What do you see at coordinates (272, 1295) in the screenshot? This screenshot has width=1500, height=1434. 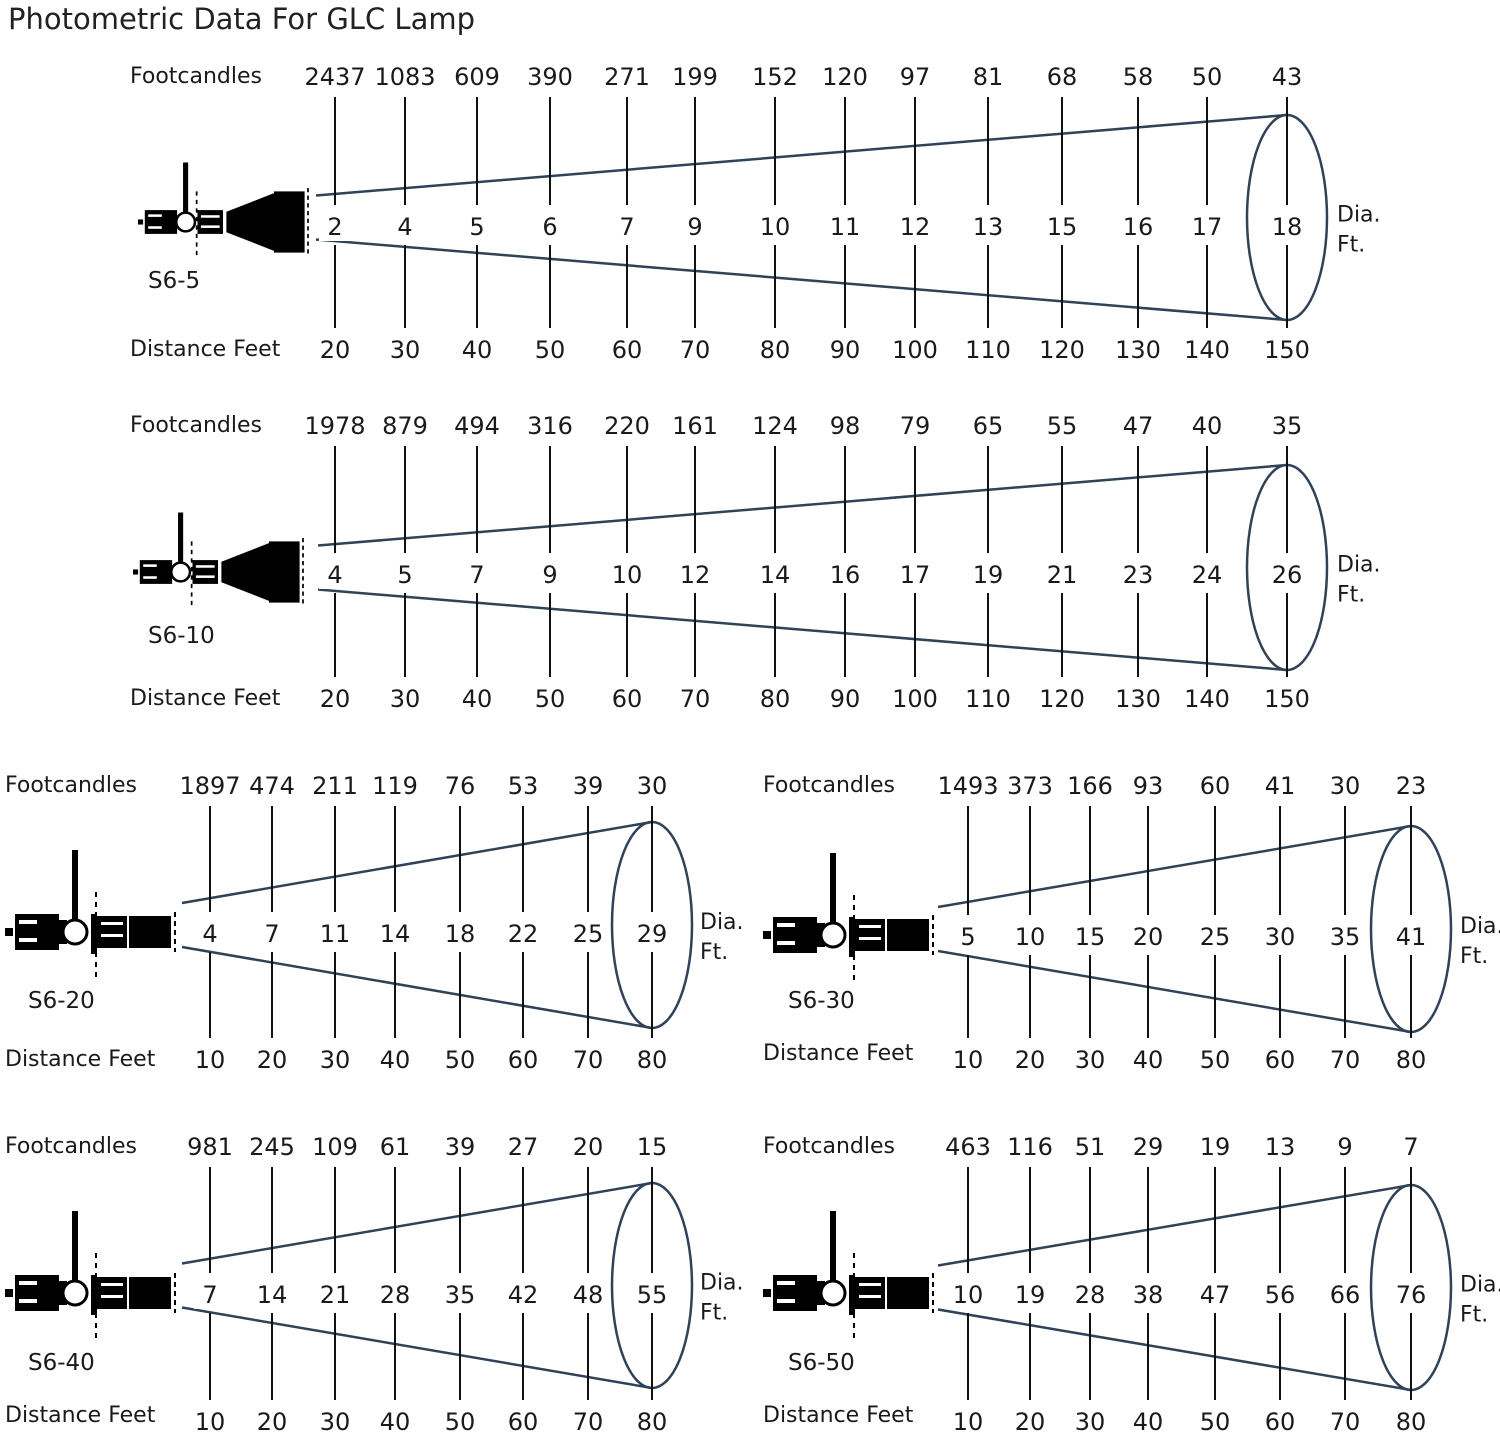 I see `diameter-value: 14` at bounding box center [272, 1295].